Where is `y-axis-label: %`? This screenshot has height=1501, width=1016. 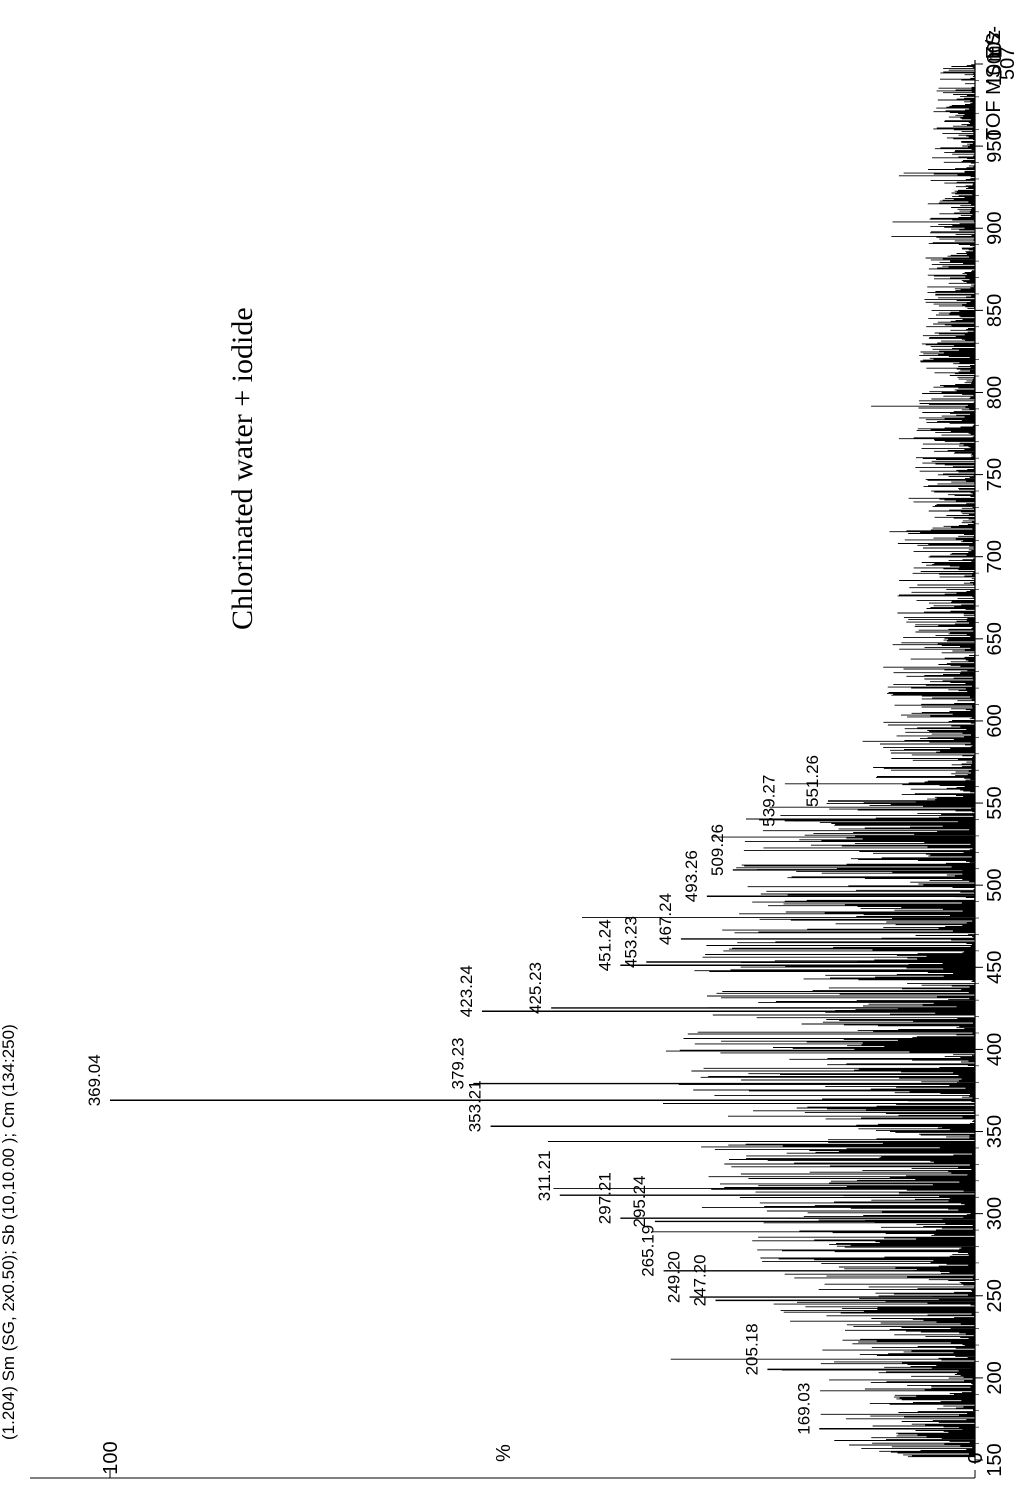 y-axis-label: % is located at coordinates (504, 1453).